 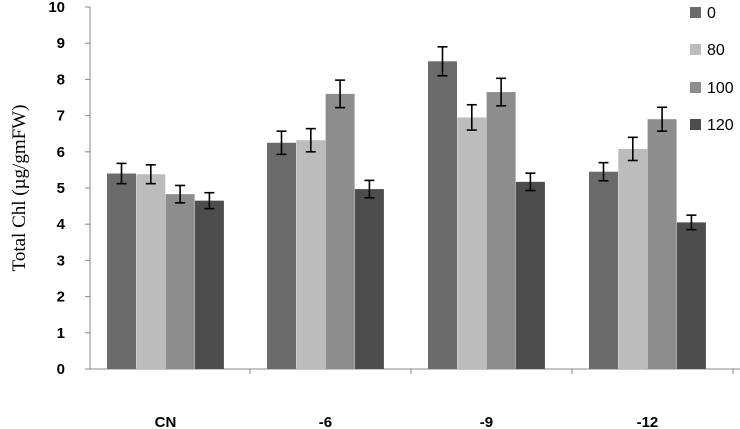 What do you see at coordinates (61, 79) in the screenshot?
I see `y-tick-label: 8` at bounding box center [61, 79].